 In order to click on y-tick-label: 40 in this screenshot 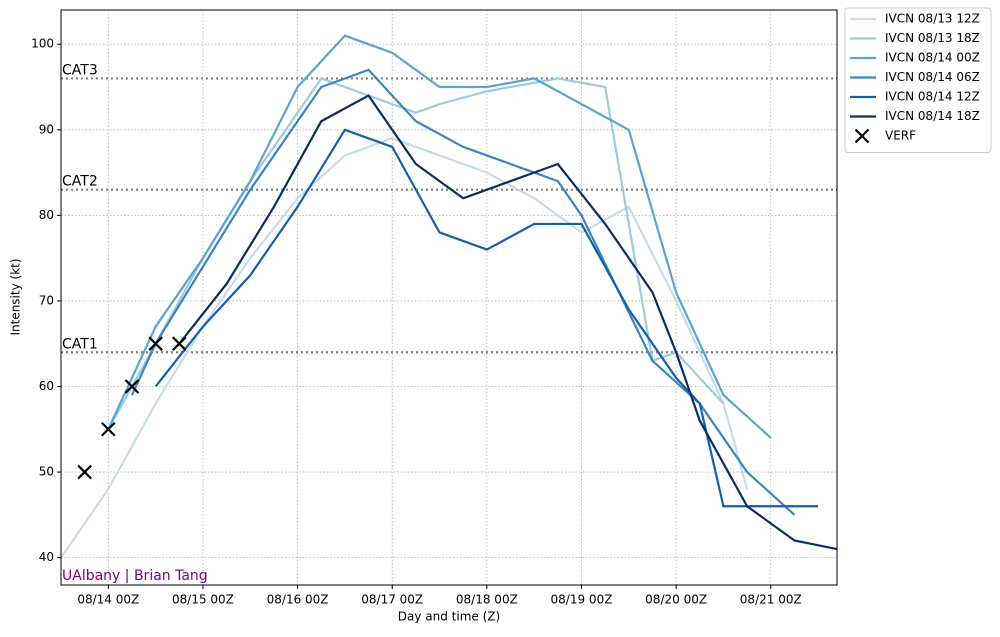, I will do `click(46, 557)`.